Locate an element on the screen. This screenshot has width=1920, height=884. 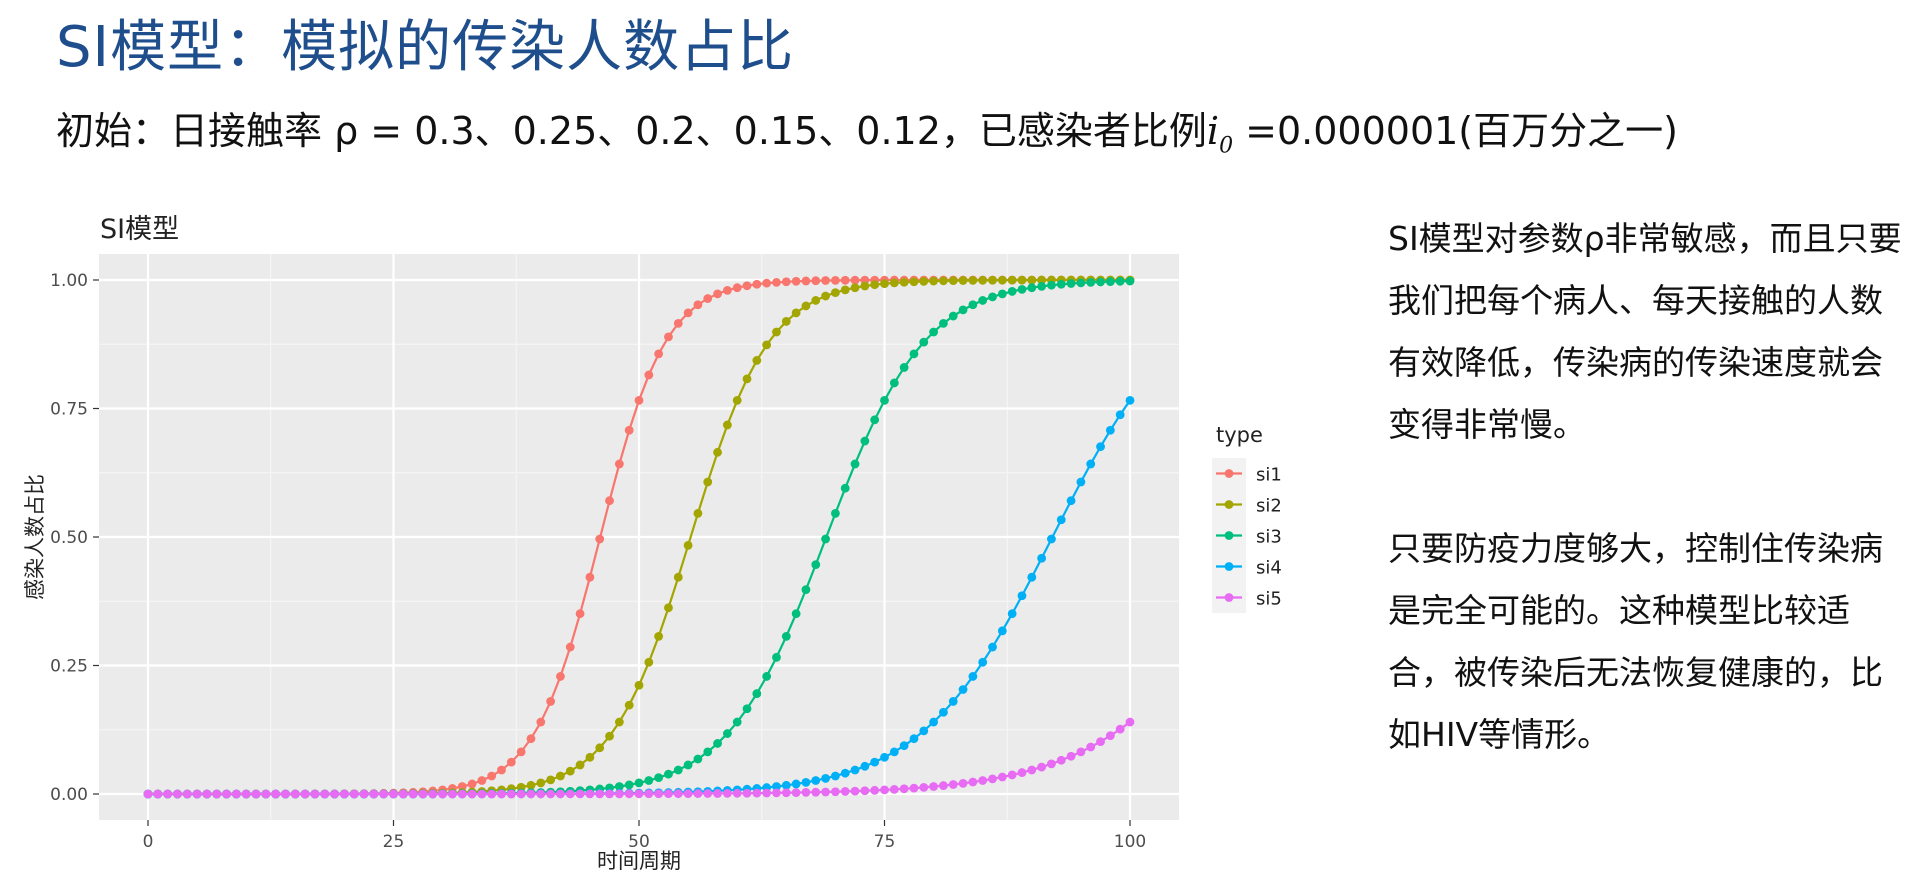
y-tick-label: 0.25 is located at coordinates (69, 667).